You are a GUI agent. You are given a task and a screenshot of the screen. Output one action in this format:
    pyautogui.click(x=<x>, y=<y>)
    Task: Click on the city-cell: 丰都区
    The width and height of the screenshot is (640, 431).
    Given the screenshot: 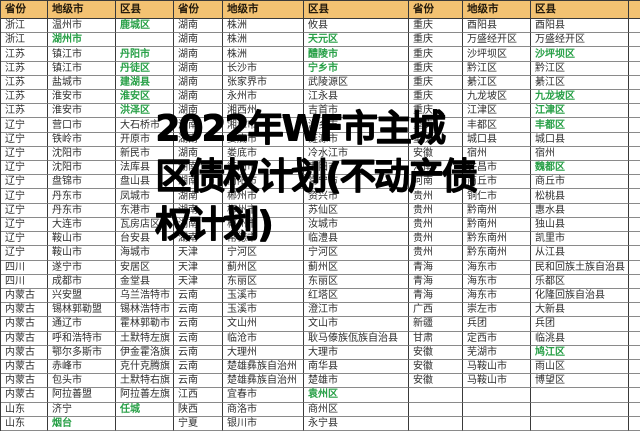 What is the action you would take?
    pyautogui.click(x=497, y=125)
    